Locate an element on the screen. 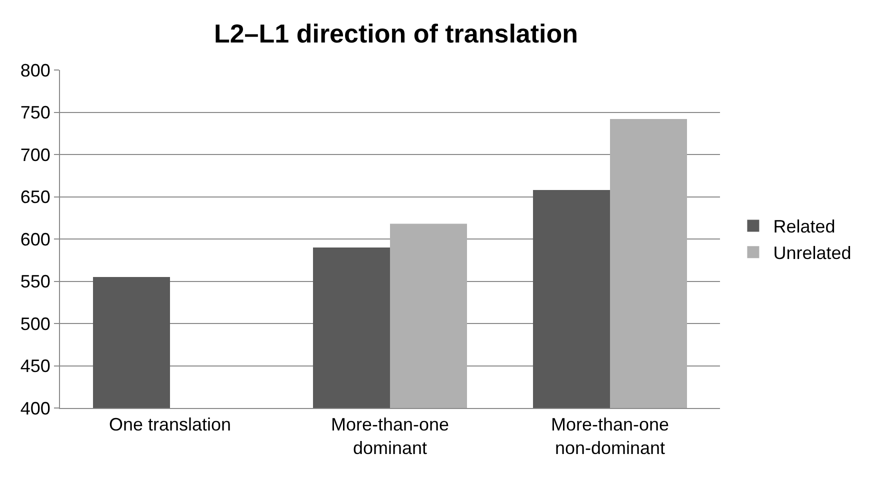 The height and width of the screenshot is (488, 880). y-tick-label: 500 is located at coordinates (35, 324).